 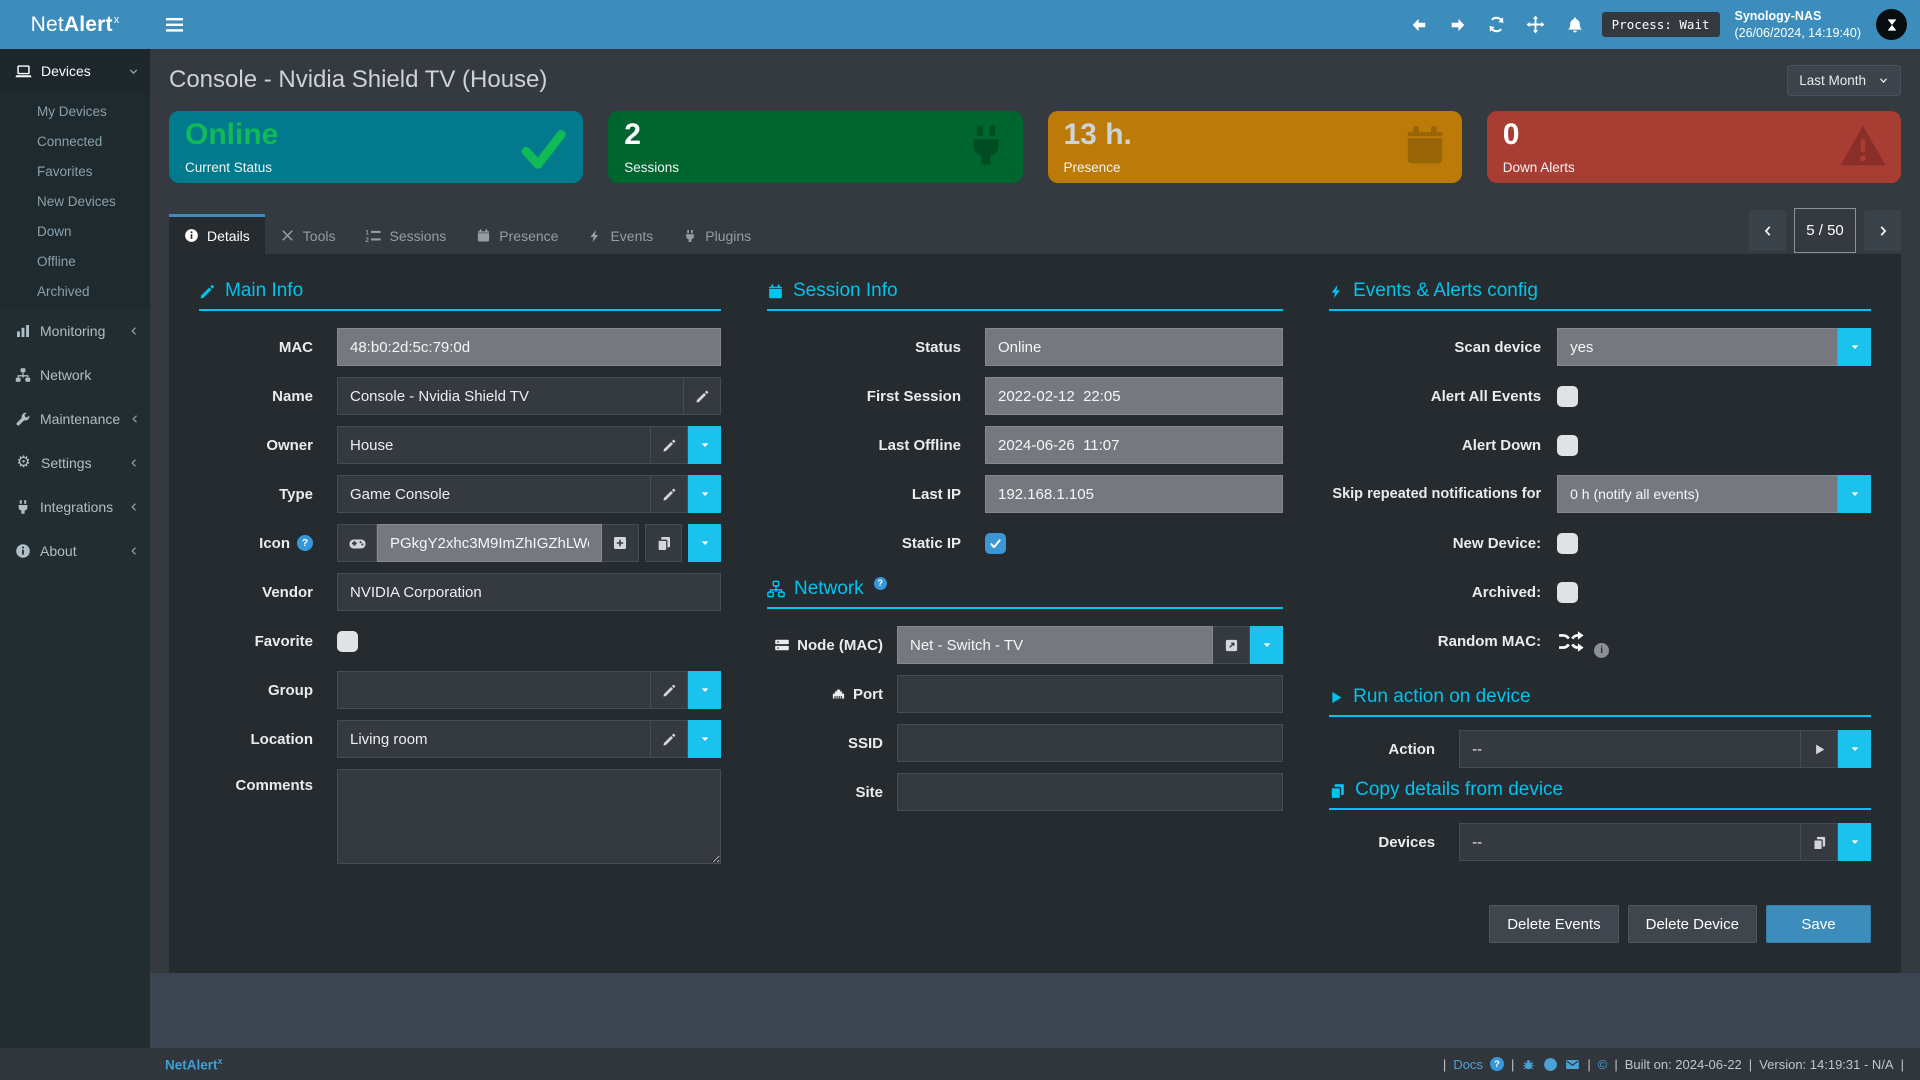 I want to click on email-link, so click(x=1572, y=1064).